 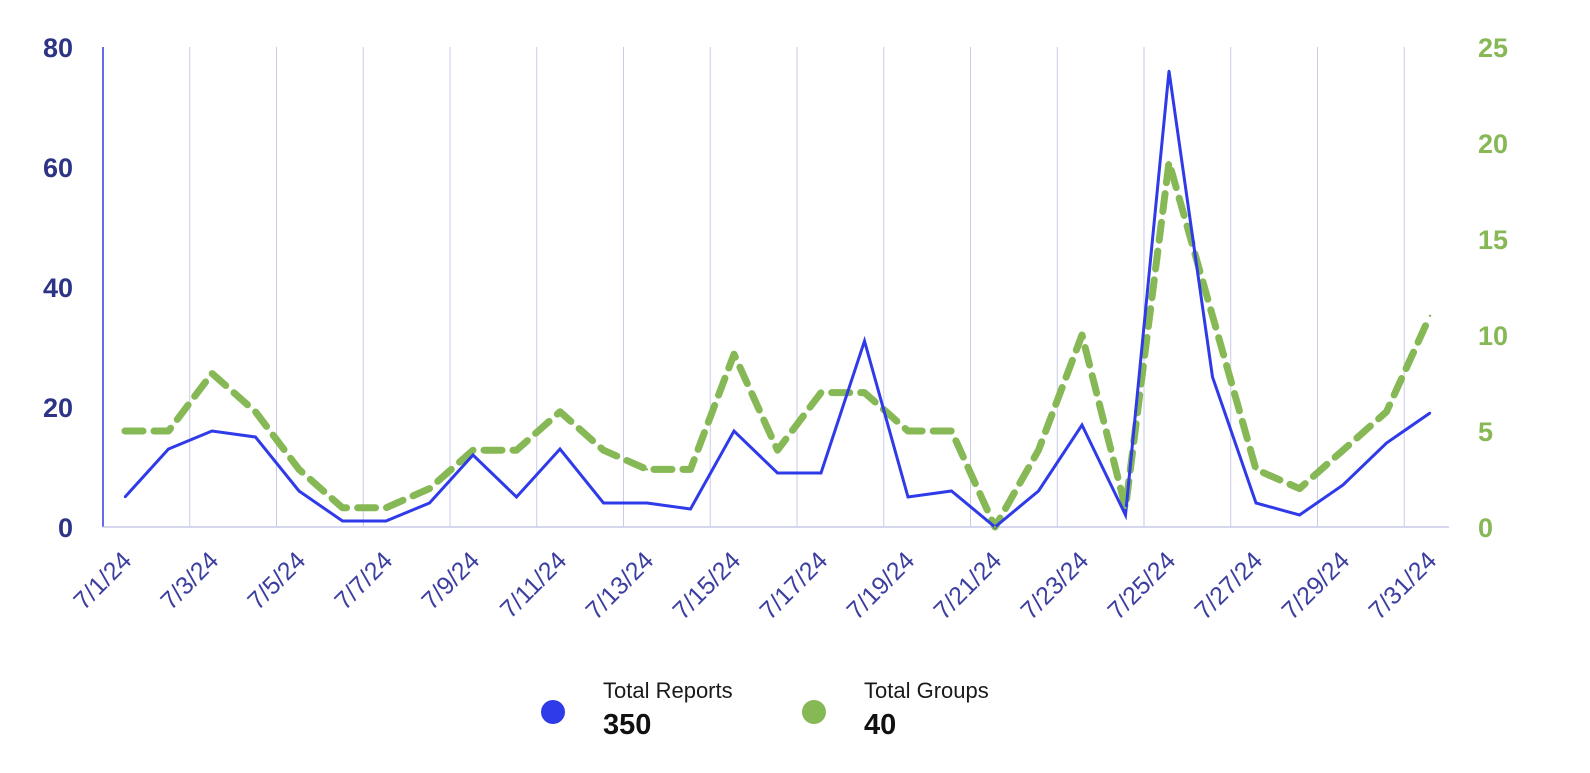 What do you see at coordinates (276, 580) in the screenshot?
I see `x-tick-label: 7/5/24` at bounding box center [276, 580].